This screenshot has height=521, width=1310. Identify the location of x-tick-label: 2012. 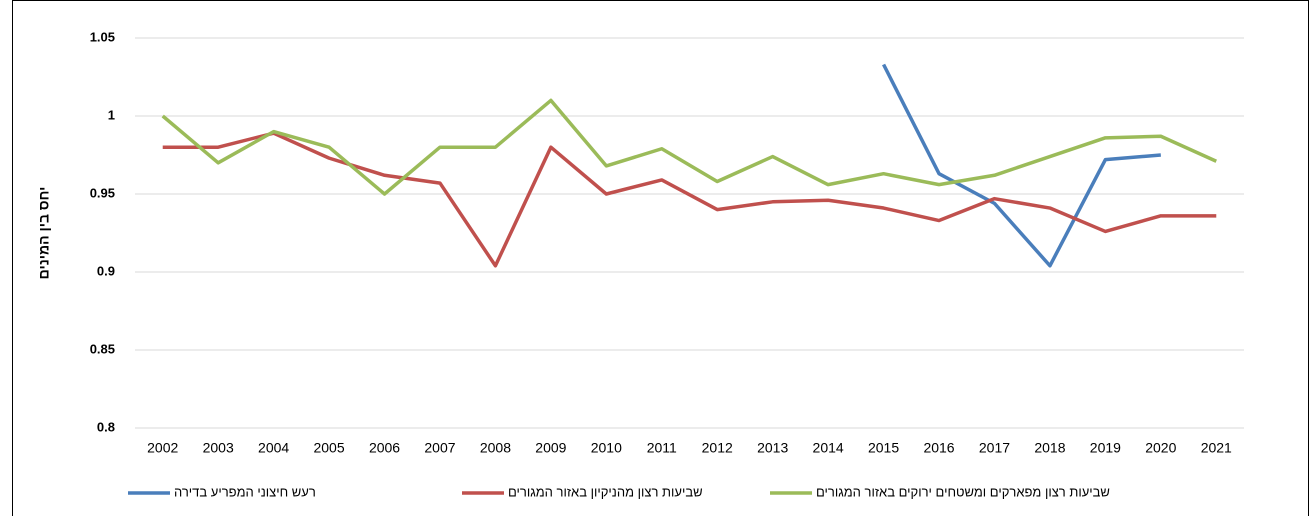
(717, 448).